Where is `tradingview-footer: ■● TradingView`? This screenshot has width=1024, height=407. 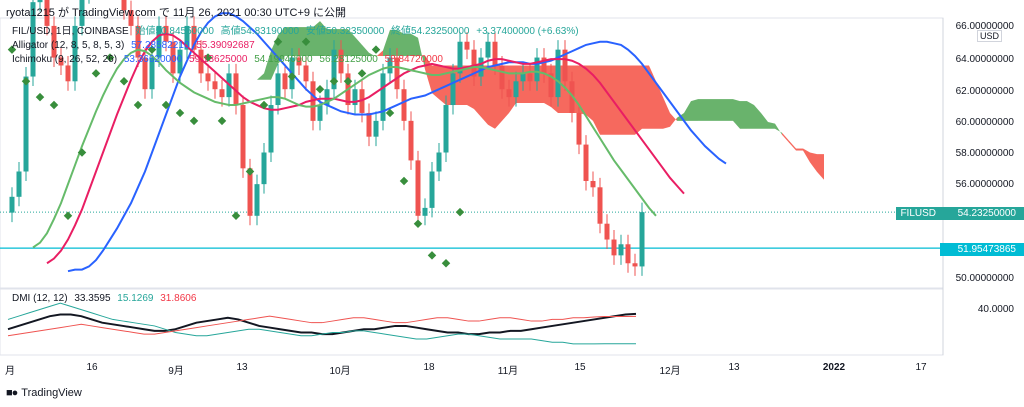 tradingview-footer: ■● TradingView is located at coordinates (44, 393).